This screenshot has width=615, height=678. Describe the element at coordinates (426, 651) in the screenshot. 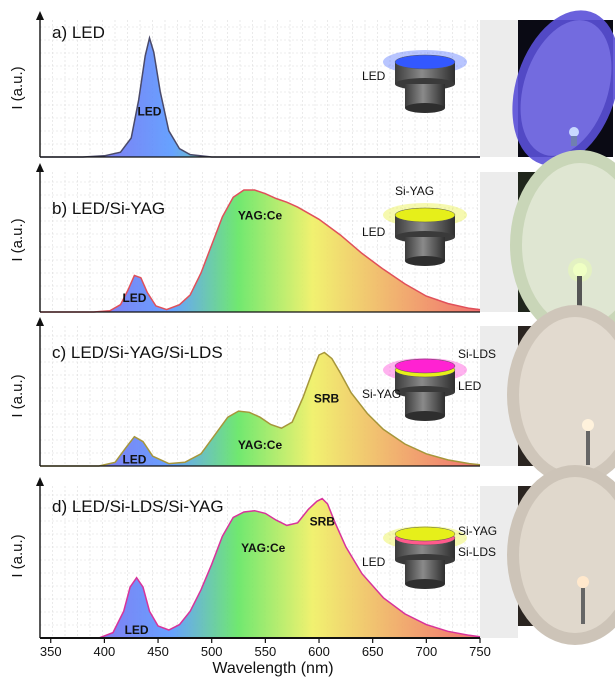

I see `x-tick-label: 700` at that location.